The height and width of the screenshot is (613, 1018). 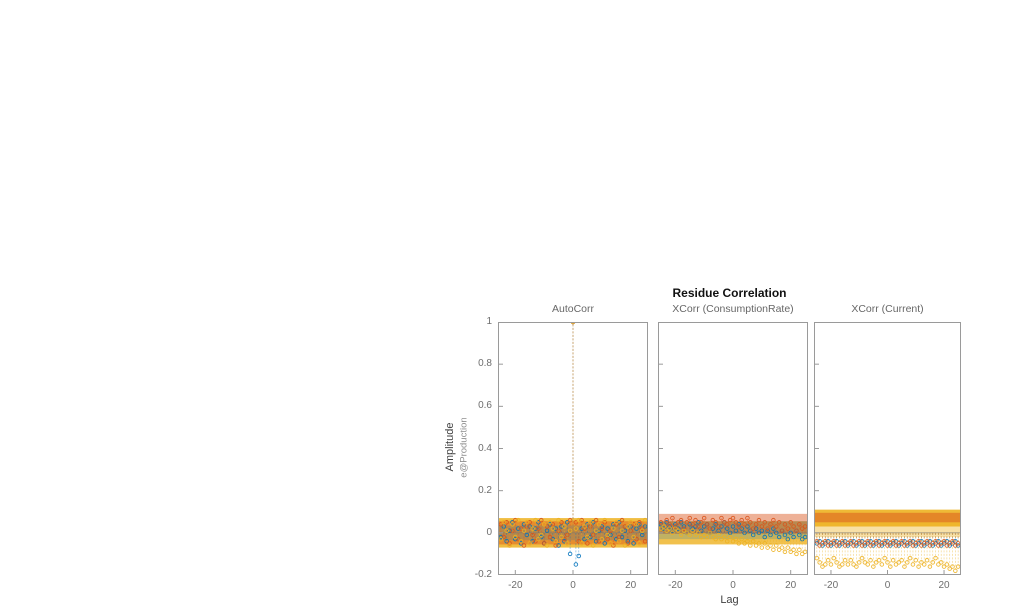 I want to click on tick-label: 1, so click(x=489, y=321).